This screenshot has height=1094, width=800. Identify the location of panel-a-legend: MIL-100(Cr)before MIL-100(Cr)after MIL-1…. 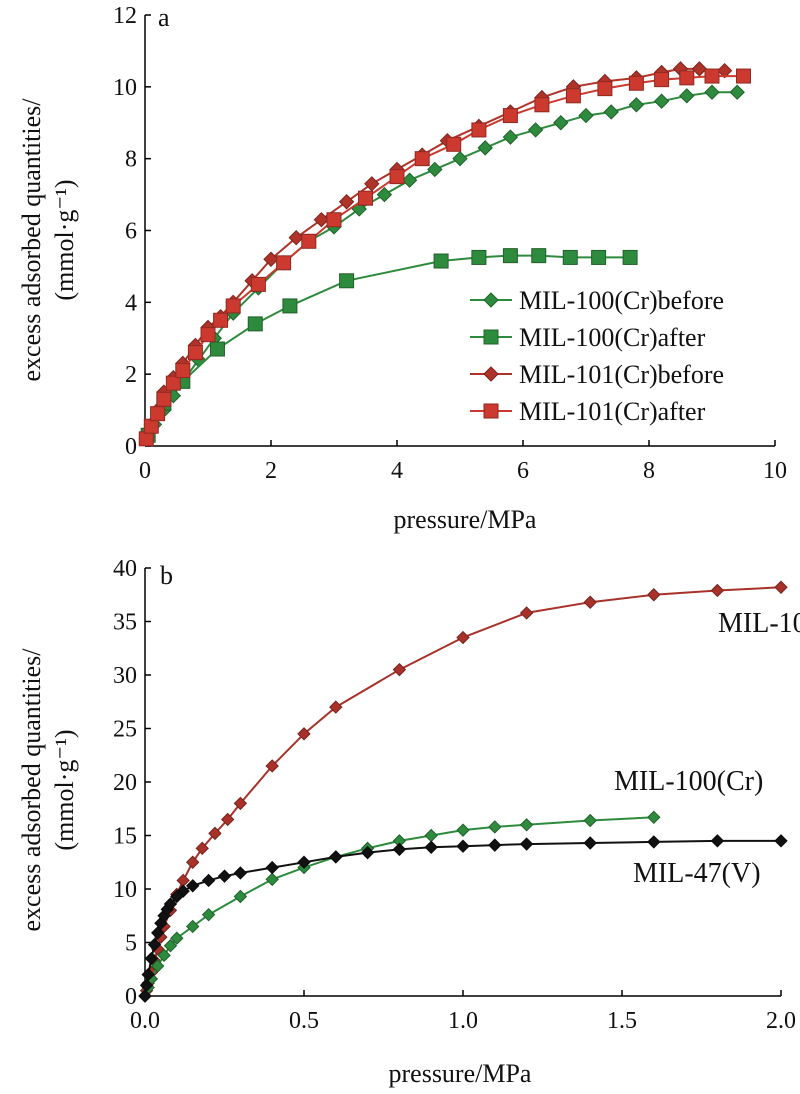
(597, 356).